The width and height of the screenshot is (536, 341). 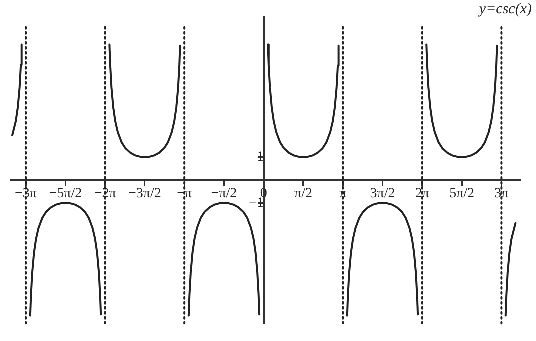 What do you see at coordinates (383, 194) in the screenshot?
I see `x-tick-label: 3π/2` at bounding box center [383, 194].